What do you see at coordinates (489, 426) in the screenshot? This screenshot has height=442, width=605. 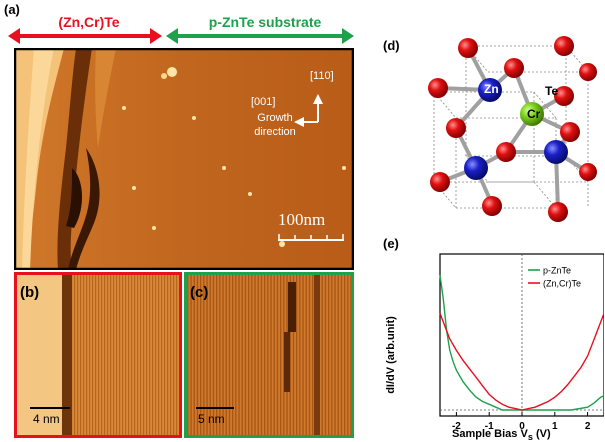 I see `x-tick-label: -1` at bounding box center [489, 426].